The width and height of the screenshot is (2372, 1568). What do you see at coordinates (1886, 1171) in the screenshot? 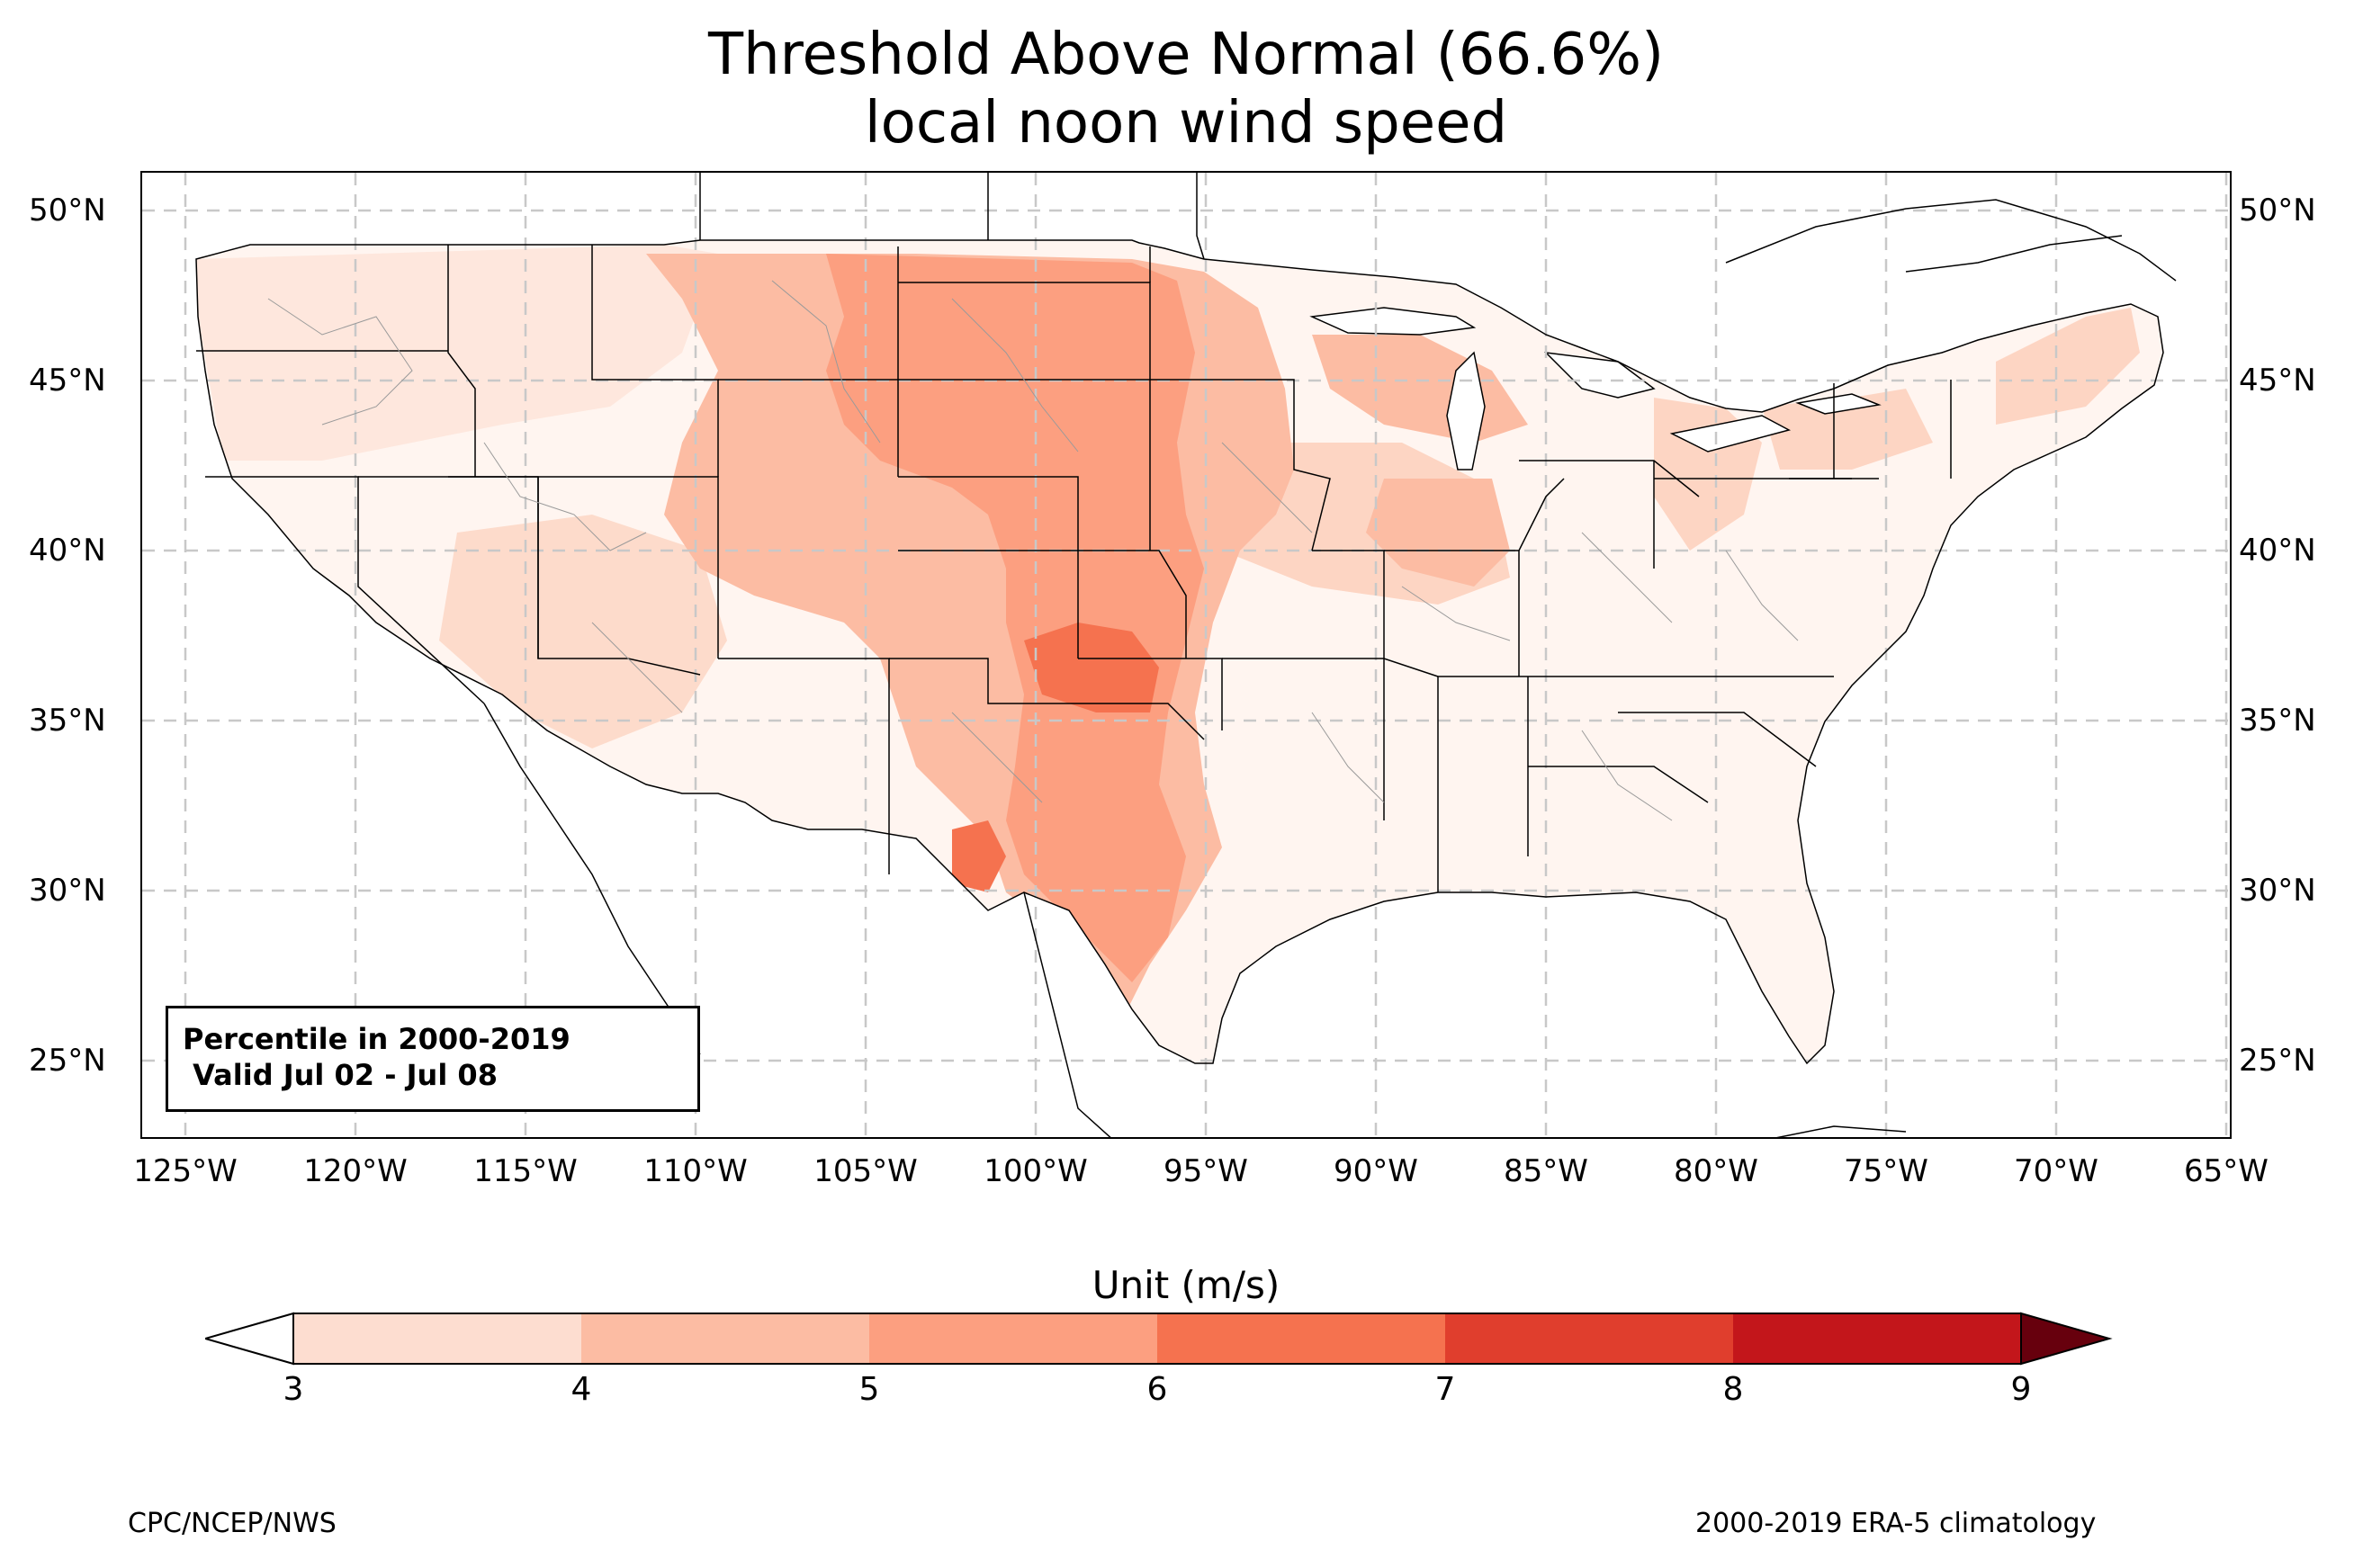
I see `lon-tick: 75°W` at bounding box center [1886, 1171].